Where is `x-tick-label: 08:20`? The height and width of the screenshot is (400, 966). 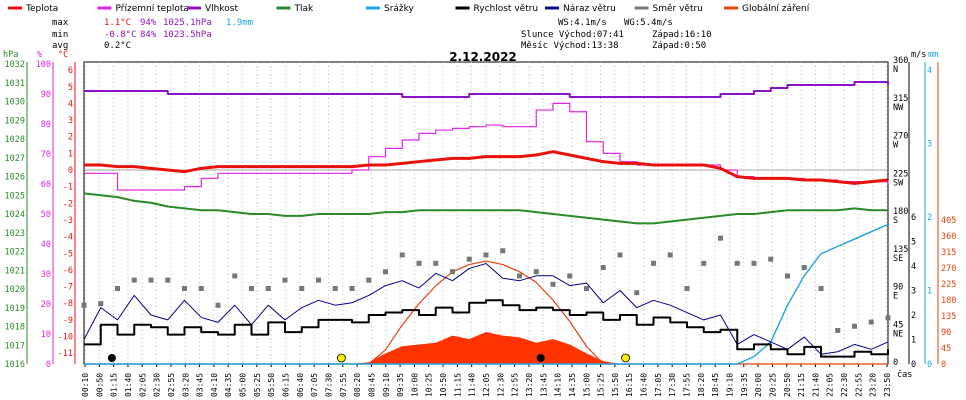 x-tick-label: 08:20 is located at coordinates (357, 385).